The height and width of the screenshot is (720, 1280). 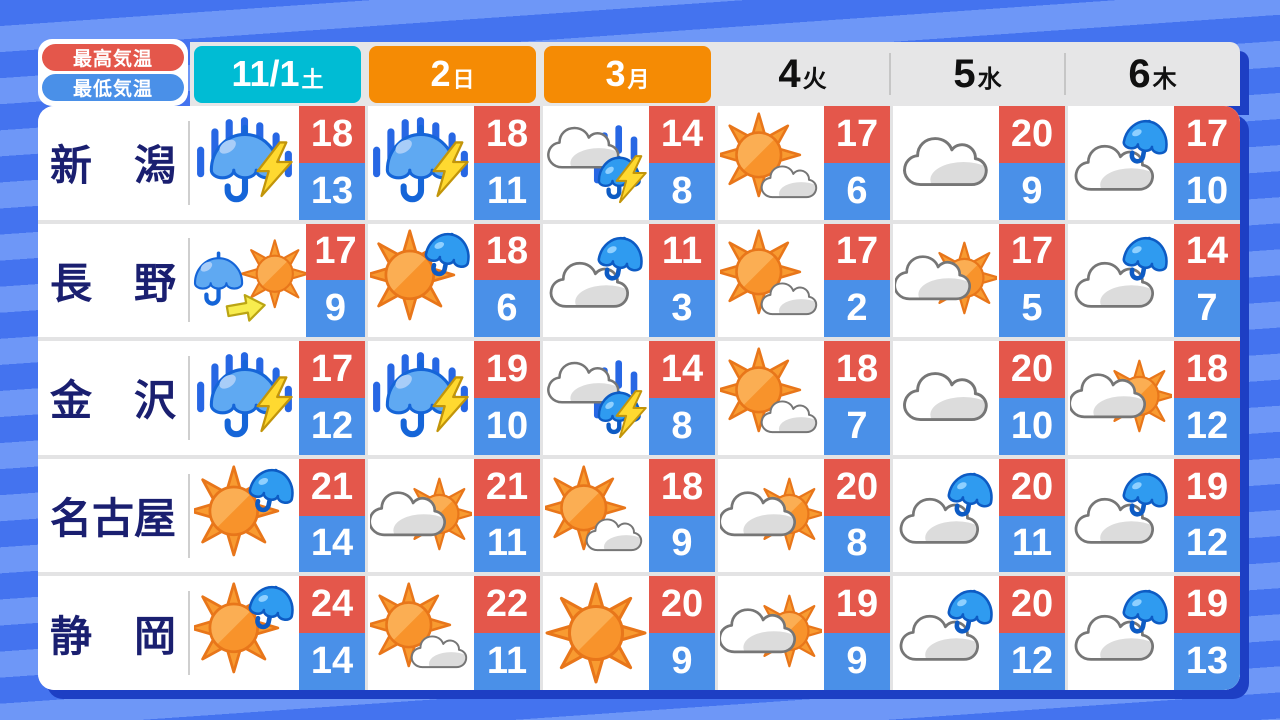 What do you see at coordinates (332, 661) in the screenshot?
I see `low-temp: 14` at bounding box center [332, 661].